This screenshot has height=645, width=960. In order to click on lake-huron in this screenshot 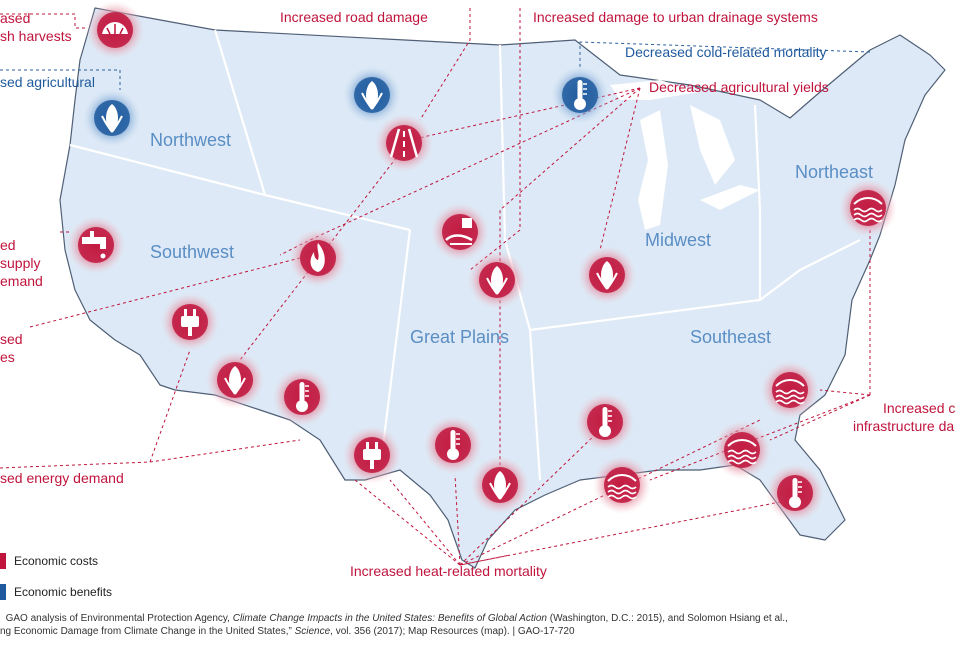, I will do `click(712, 145)`.